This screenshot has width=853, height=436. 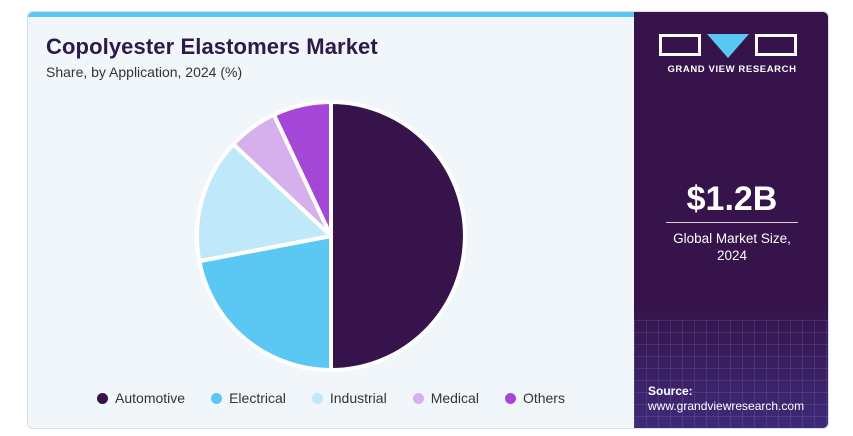 I want to click on chart-title: Copolyester Elastomers Market, so click(x=212, y=46).